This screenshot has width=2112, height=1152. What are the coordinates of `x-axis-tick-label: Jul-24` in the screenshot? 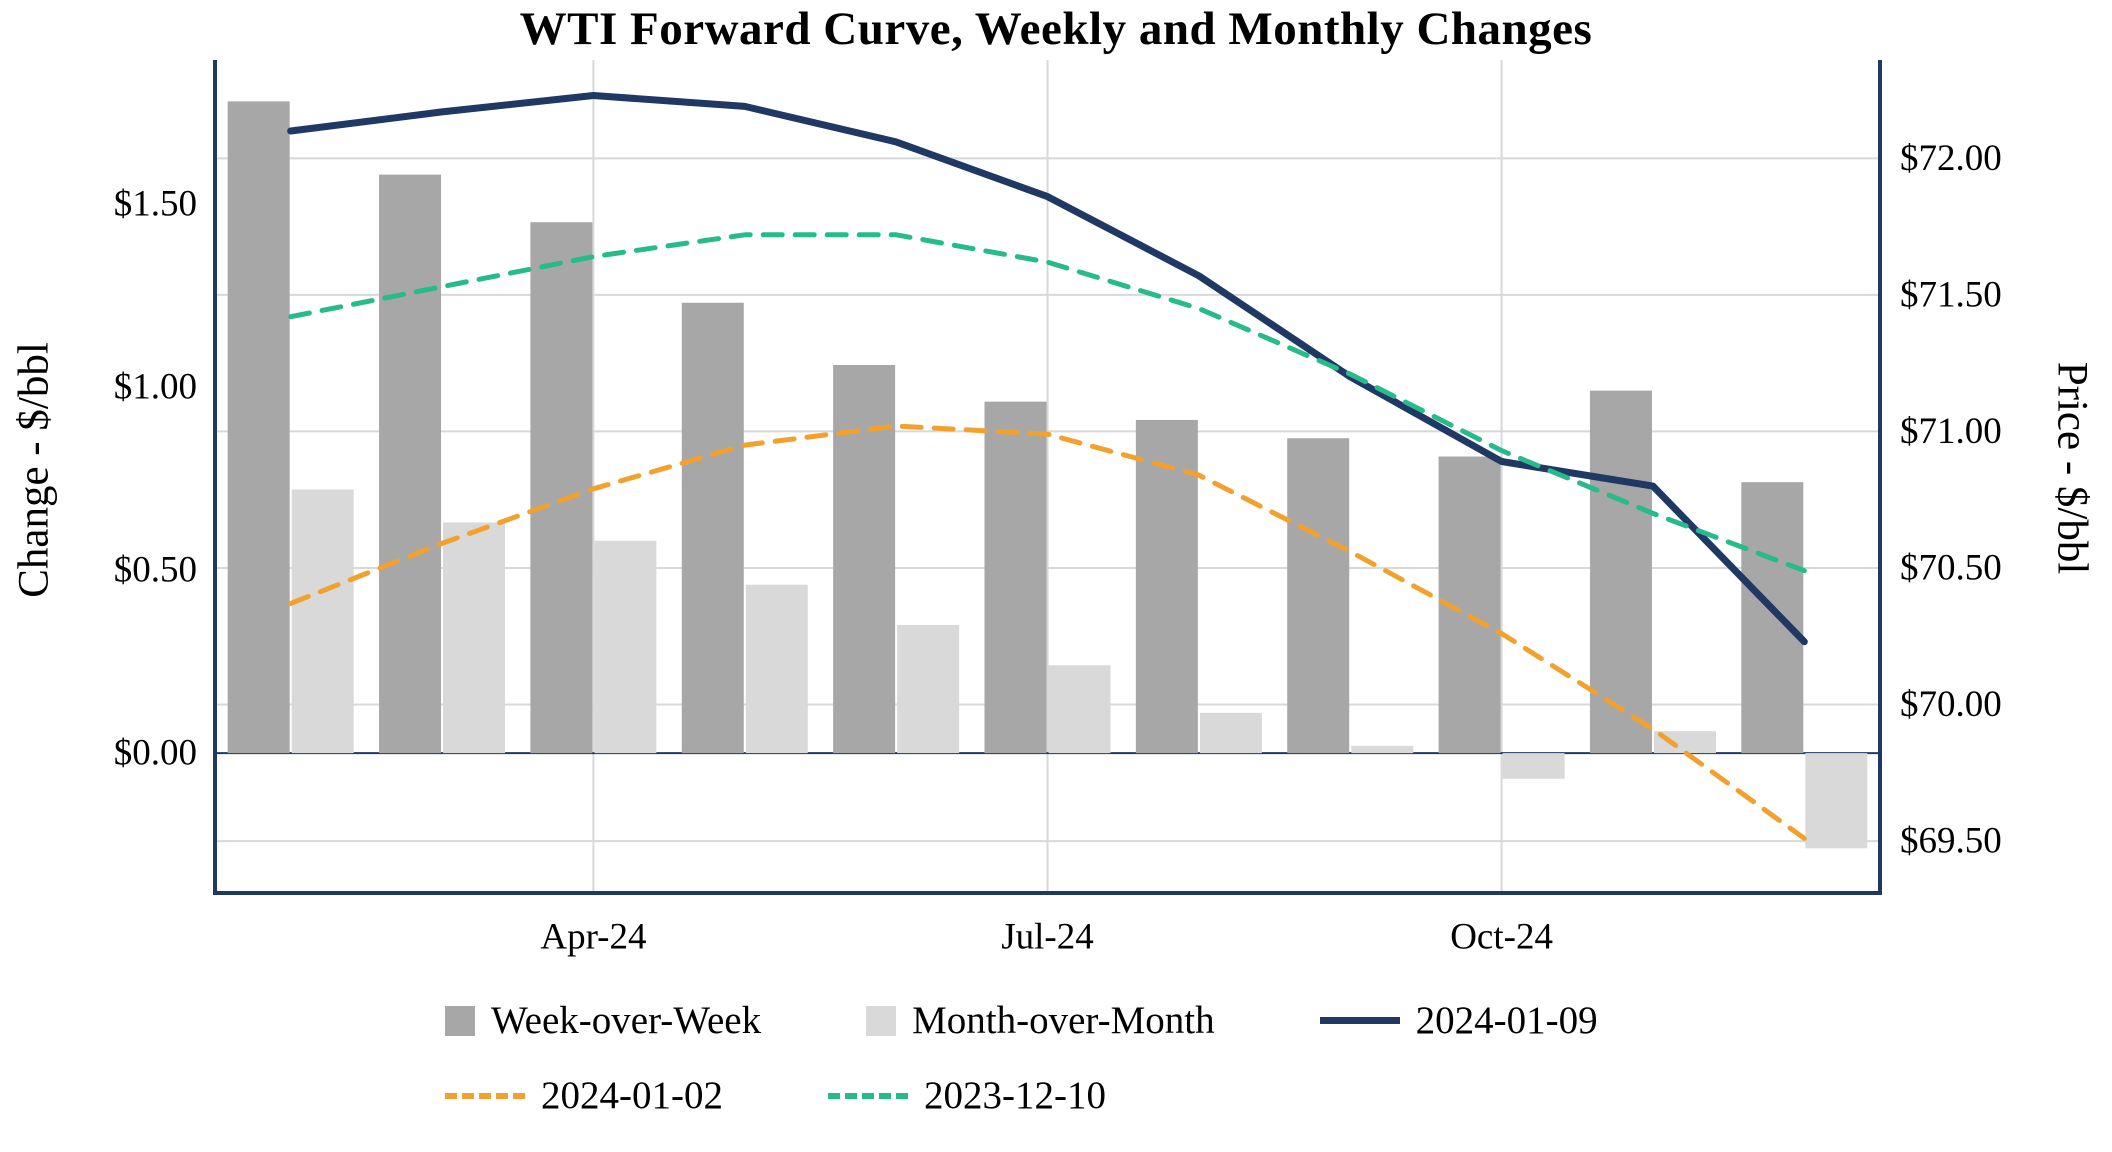 It's located at (1047, 937).